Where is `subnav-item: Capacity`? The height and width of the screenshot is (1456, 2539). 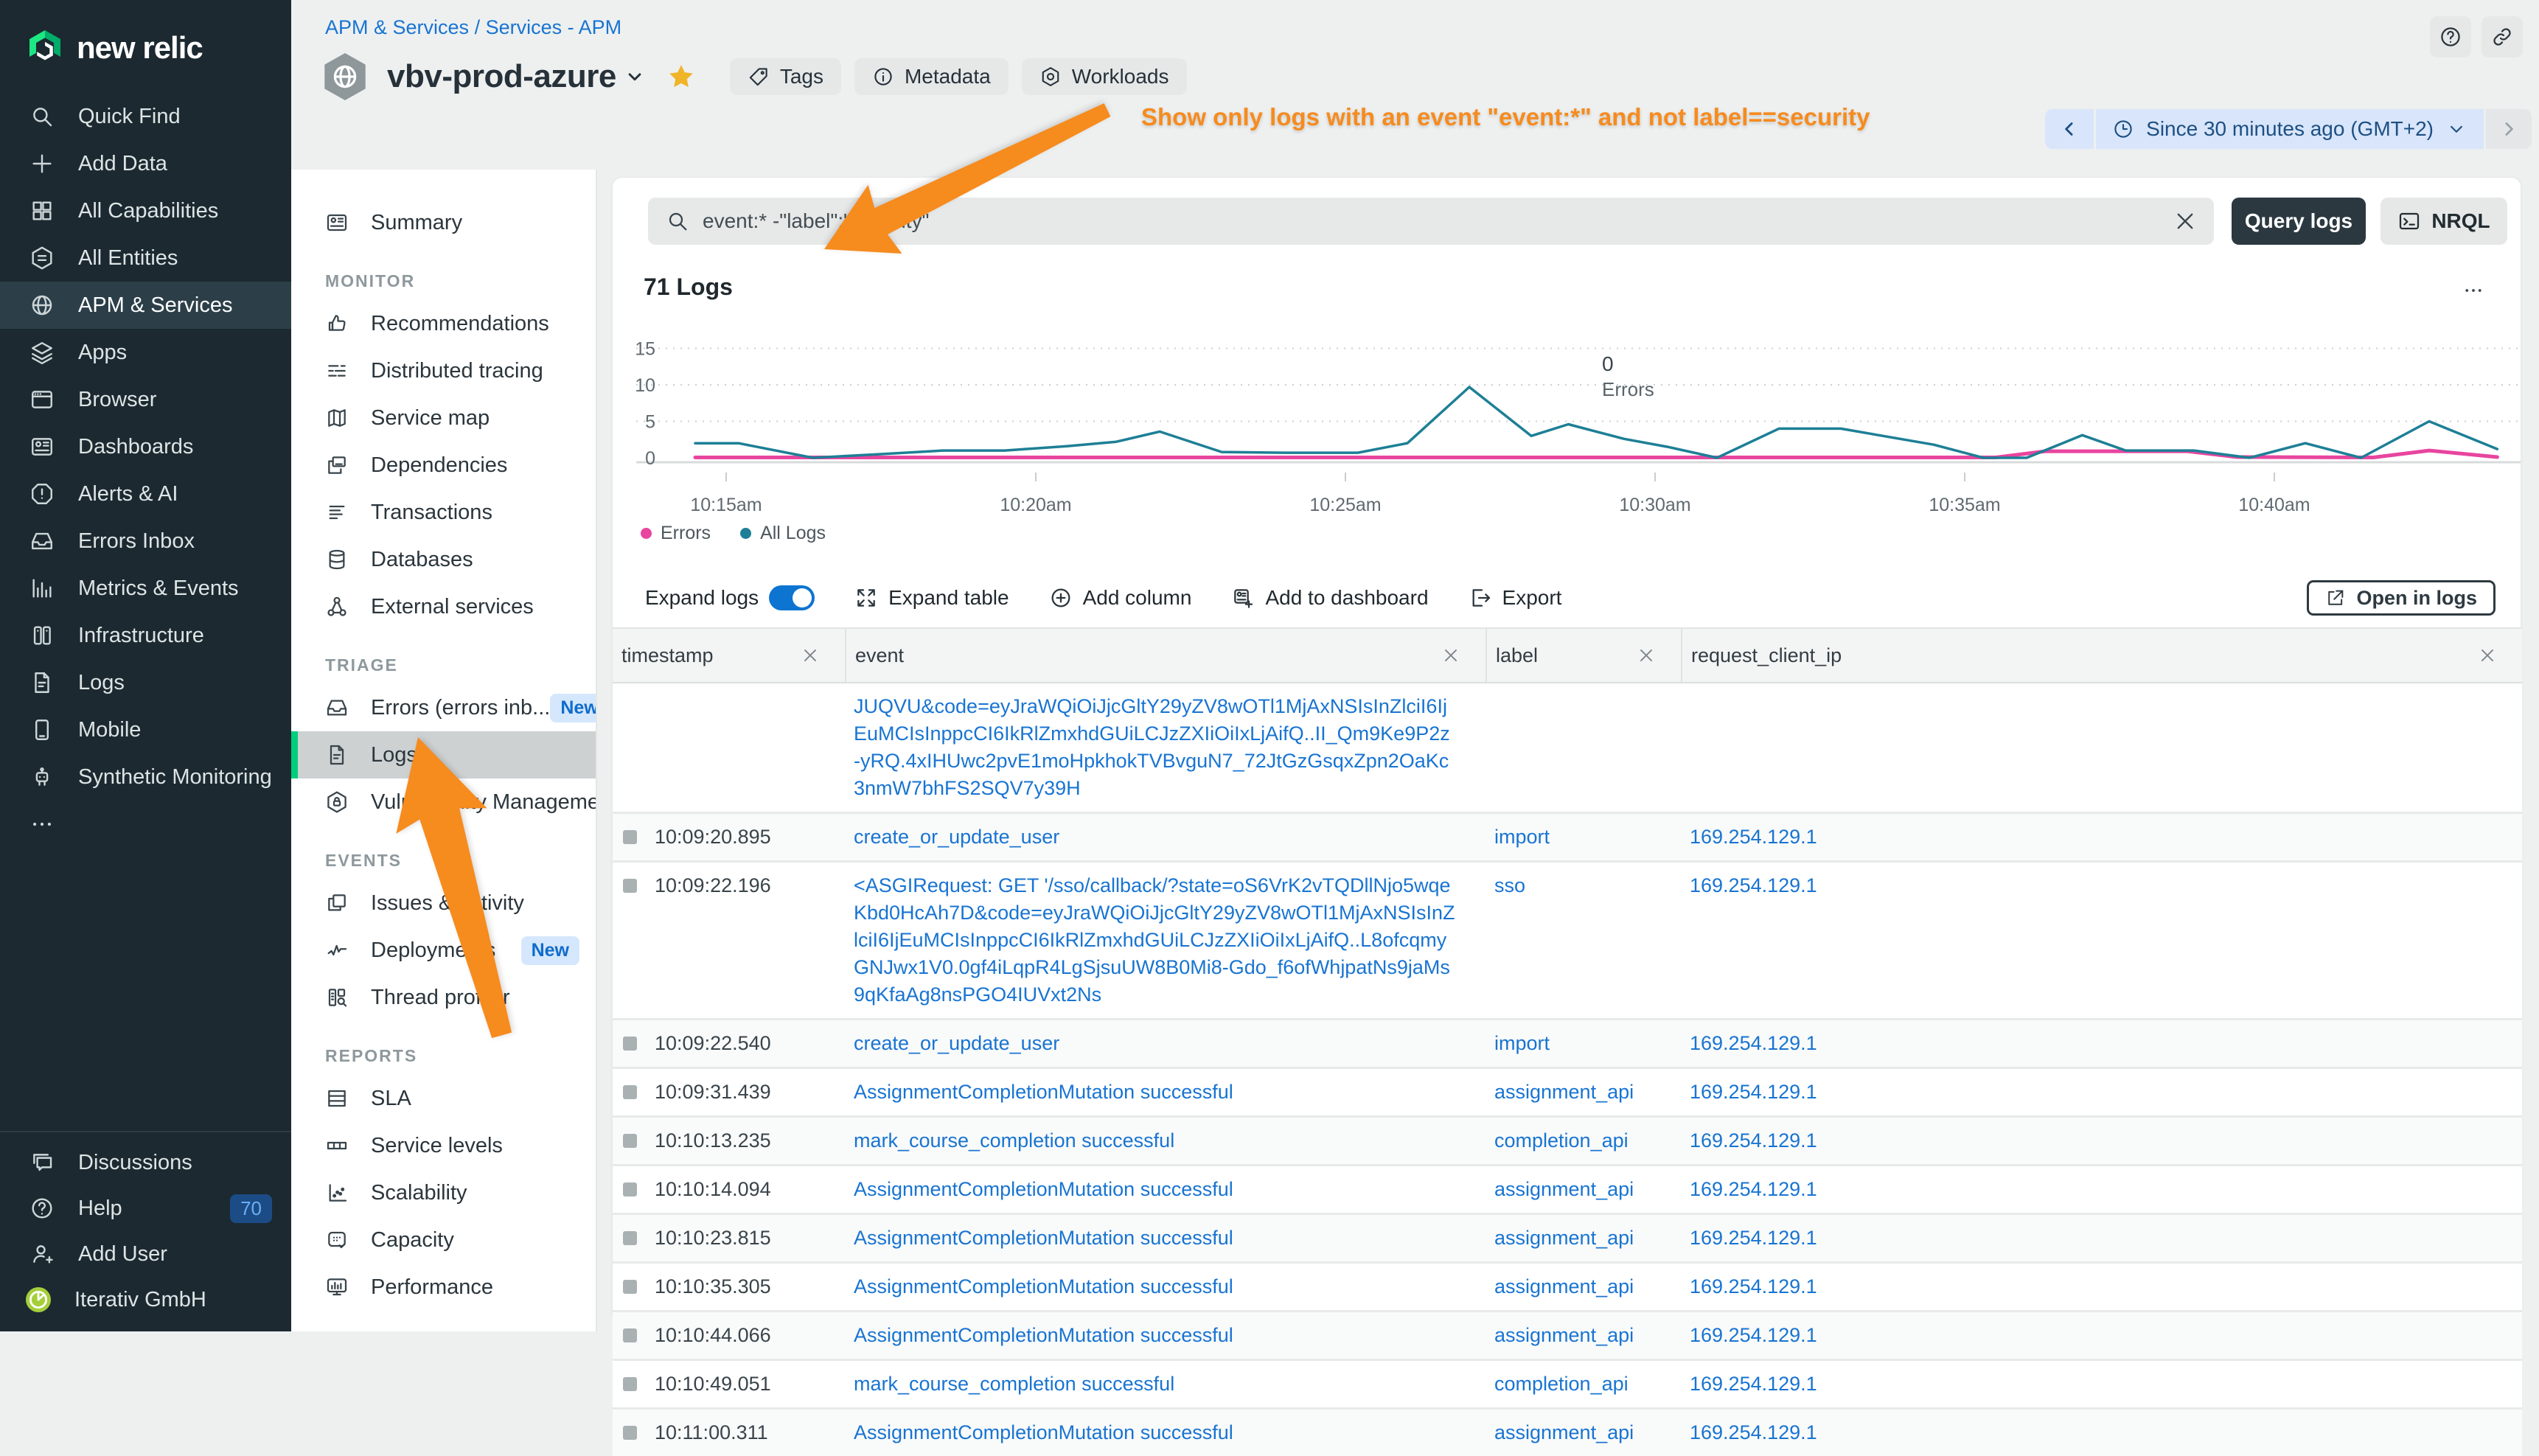 subnav-item: Capacity is located at coordinates (443, 1240).